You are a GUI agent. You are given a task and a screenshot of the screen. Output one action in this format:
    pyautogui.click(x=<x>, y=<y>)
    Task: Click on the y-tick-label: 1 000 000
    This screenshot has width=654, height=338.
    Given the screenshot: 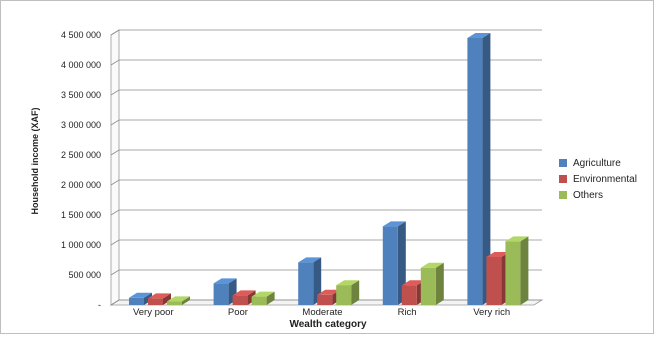 What is the action you would take?
    pyautogui.click(x=81, y=245)
    